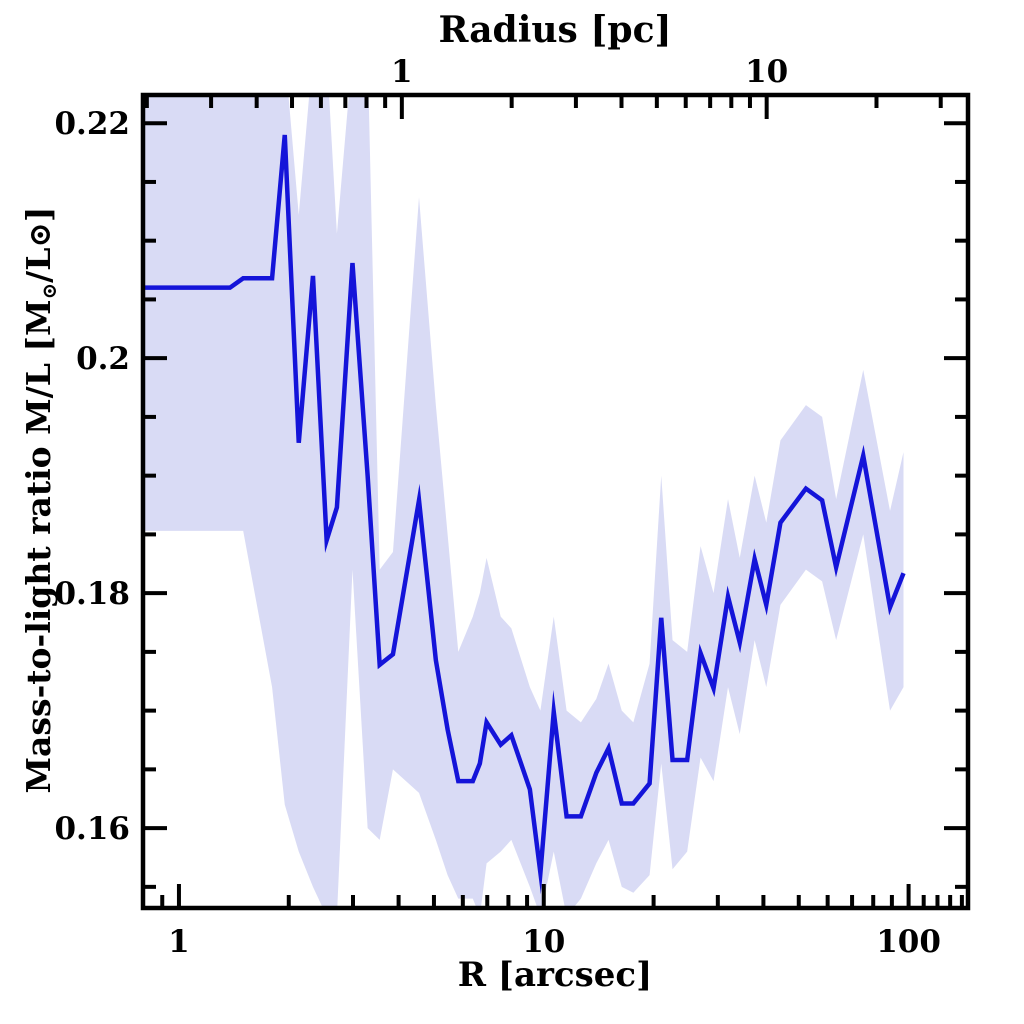 The height and width of the screenshot is (1024, 1024). I want to click on y-axis-title-suffix: ], so click(39, 214).